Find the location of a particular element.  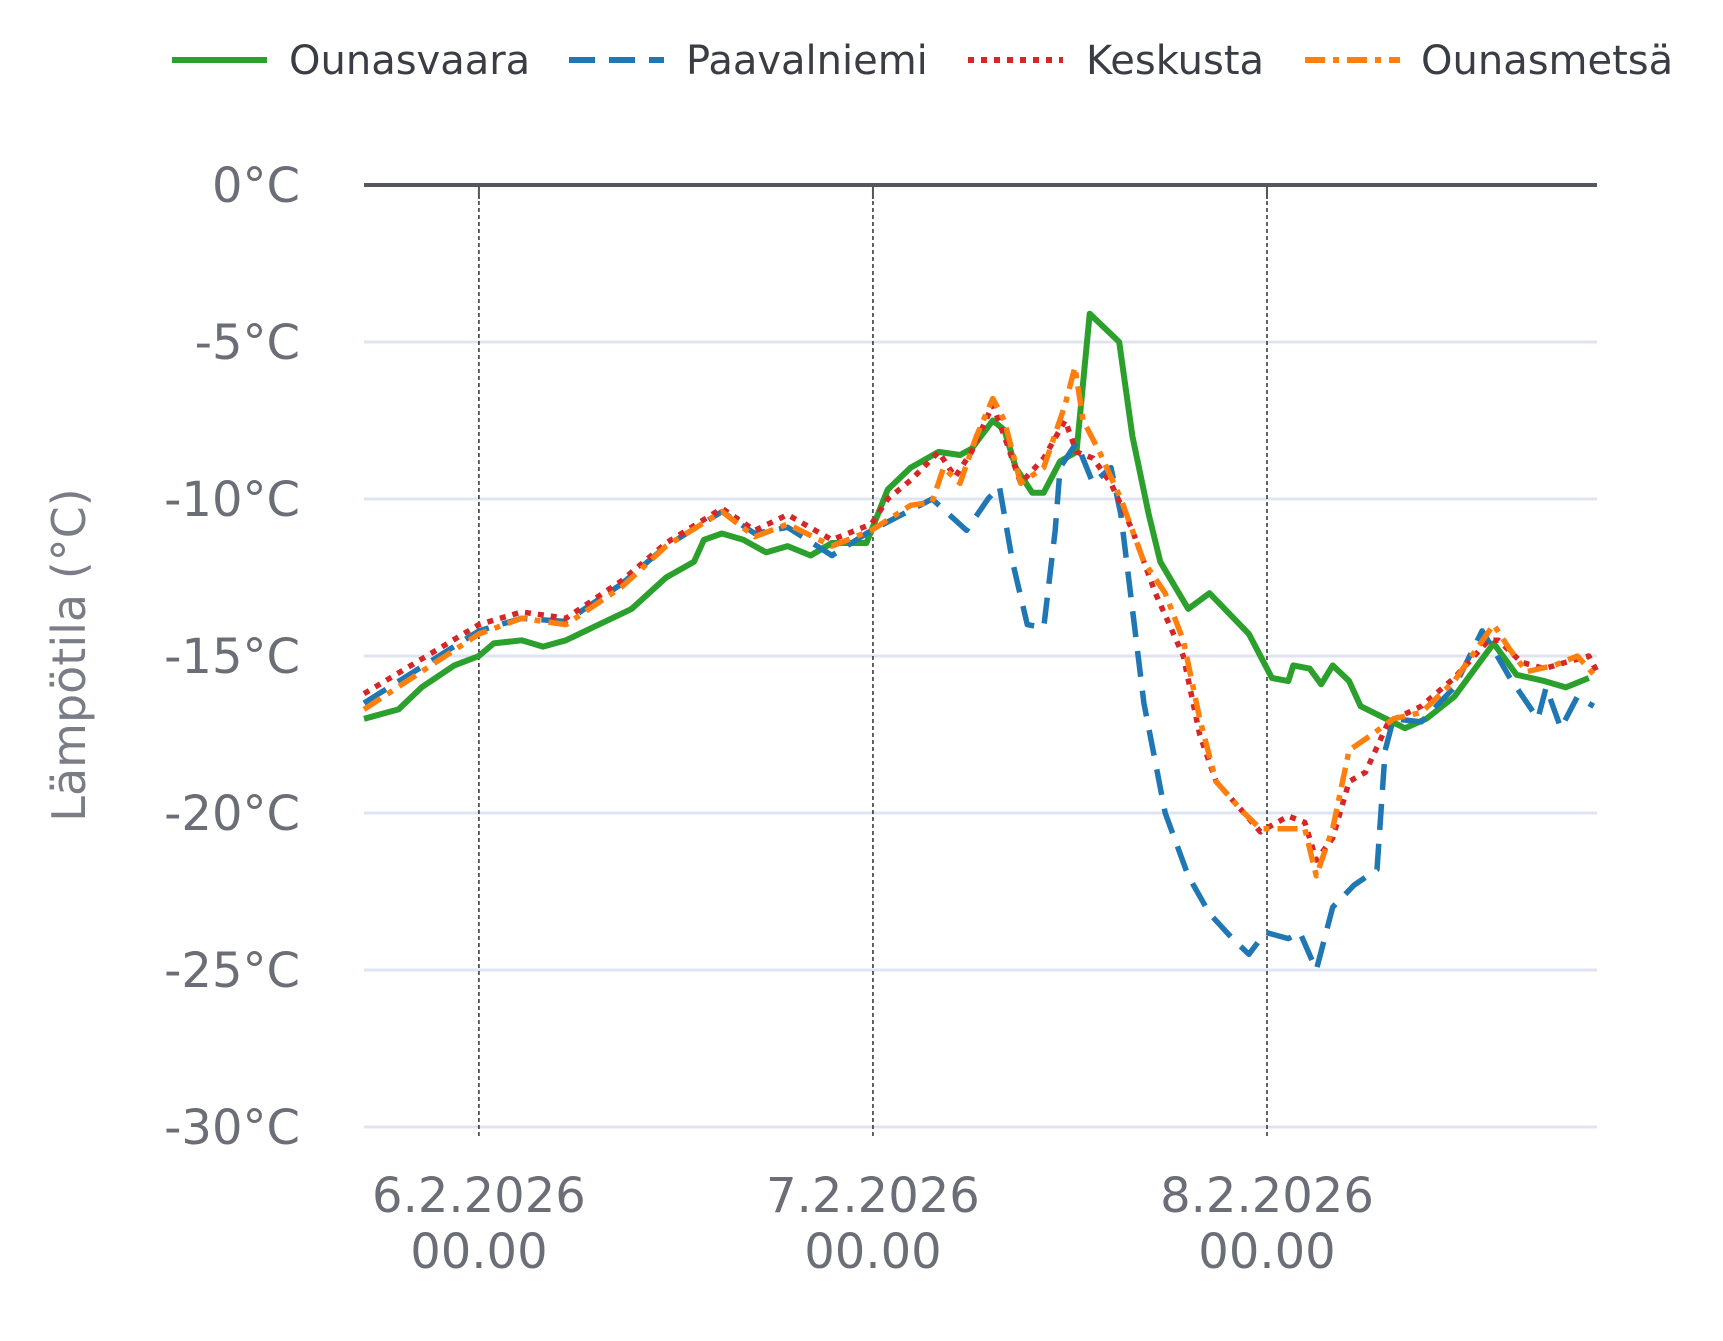

legend-label: Paavalniemi is located at coordinates (807, 61).